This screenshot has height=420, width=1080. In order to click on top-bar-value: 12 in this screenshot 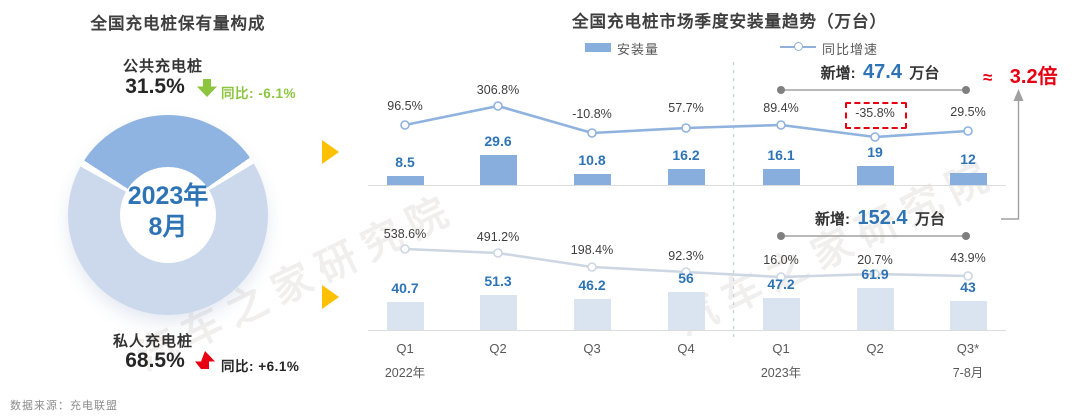, I will do `click(968, 159)`.